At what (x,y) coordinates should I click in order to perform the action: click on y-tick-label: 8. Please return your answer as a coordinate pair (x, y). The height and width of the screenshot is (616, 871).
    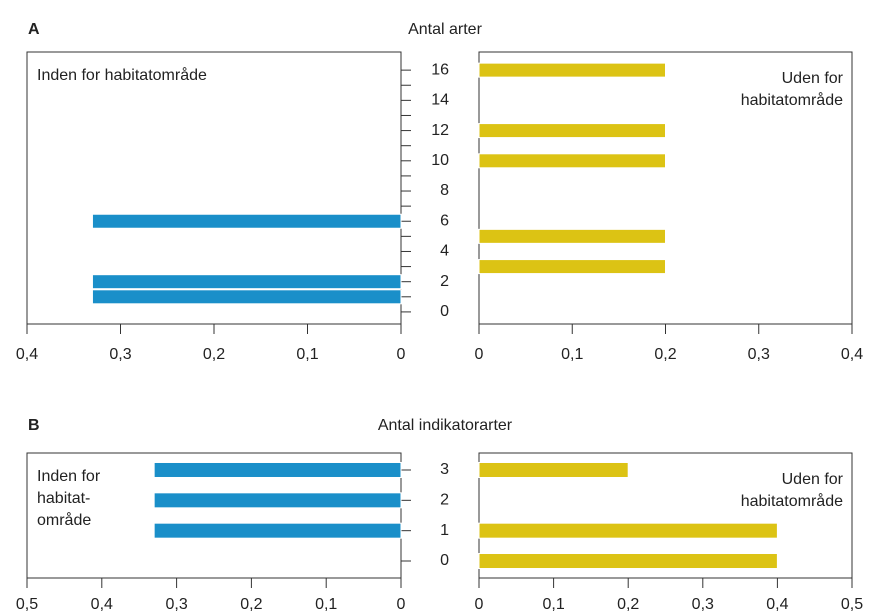
    Looking at the image, I should click on (444, 190).